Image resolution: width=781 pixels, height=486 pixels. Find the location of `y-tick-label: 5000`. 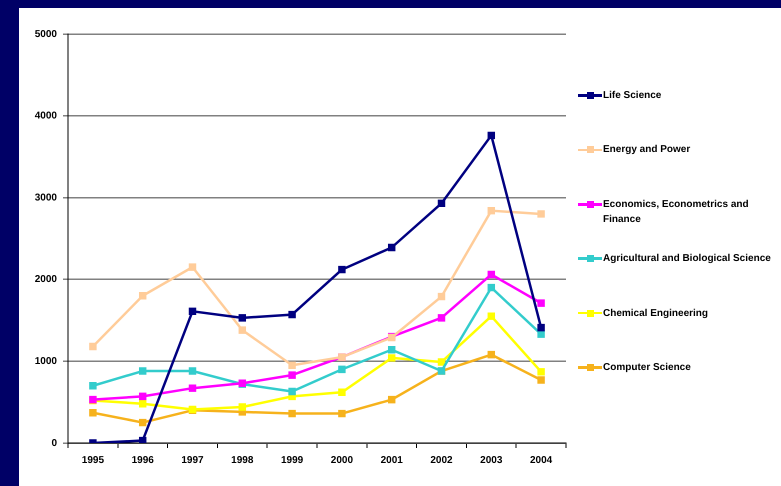

y-tick-label: 5000 is located at coordinates (46, 34).